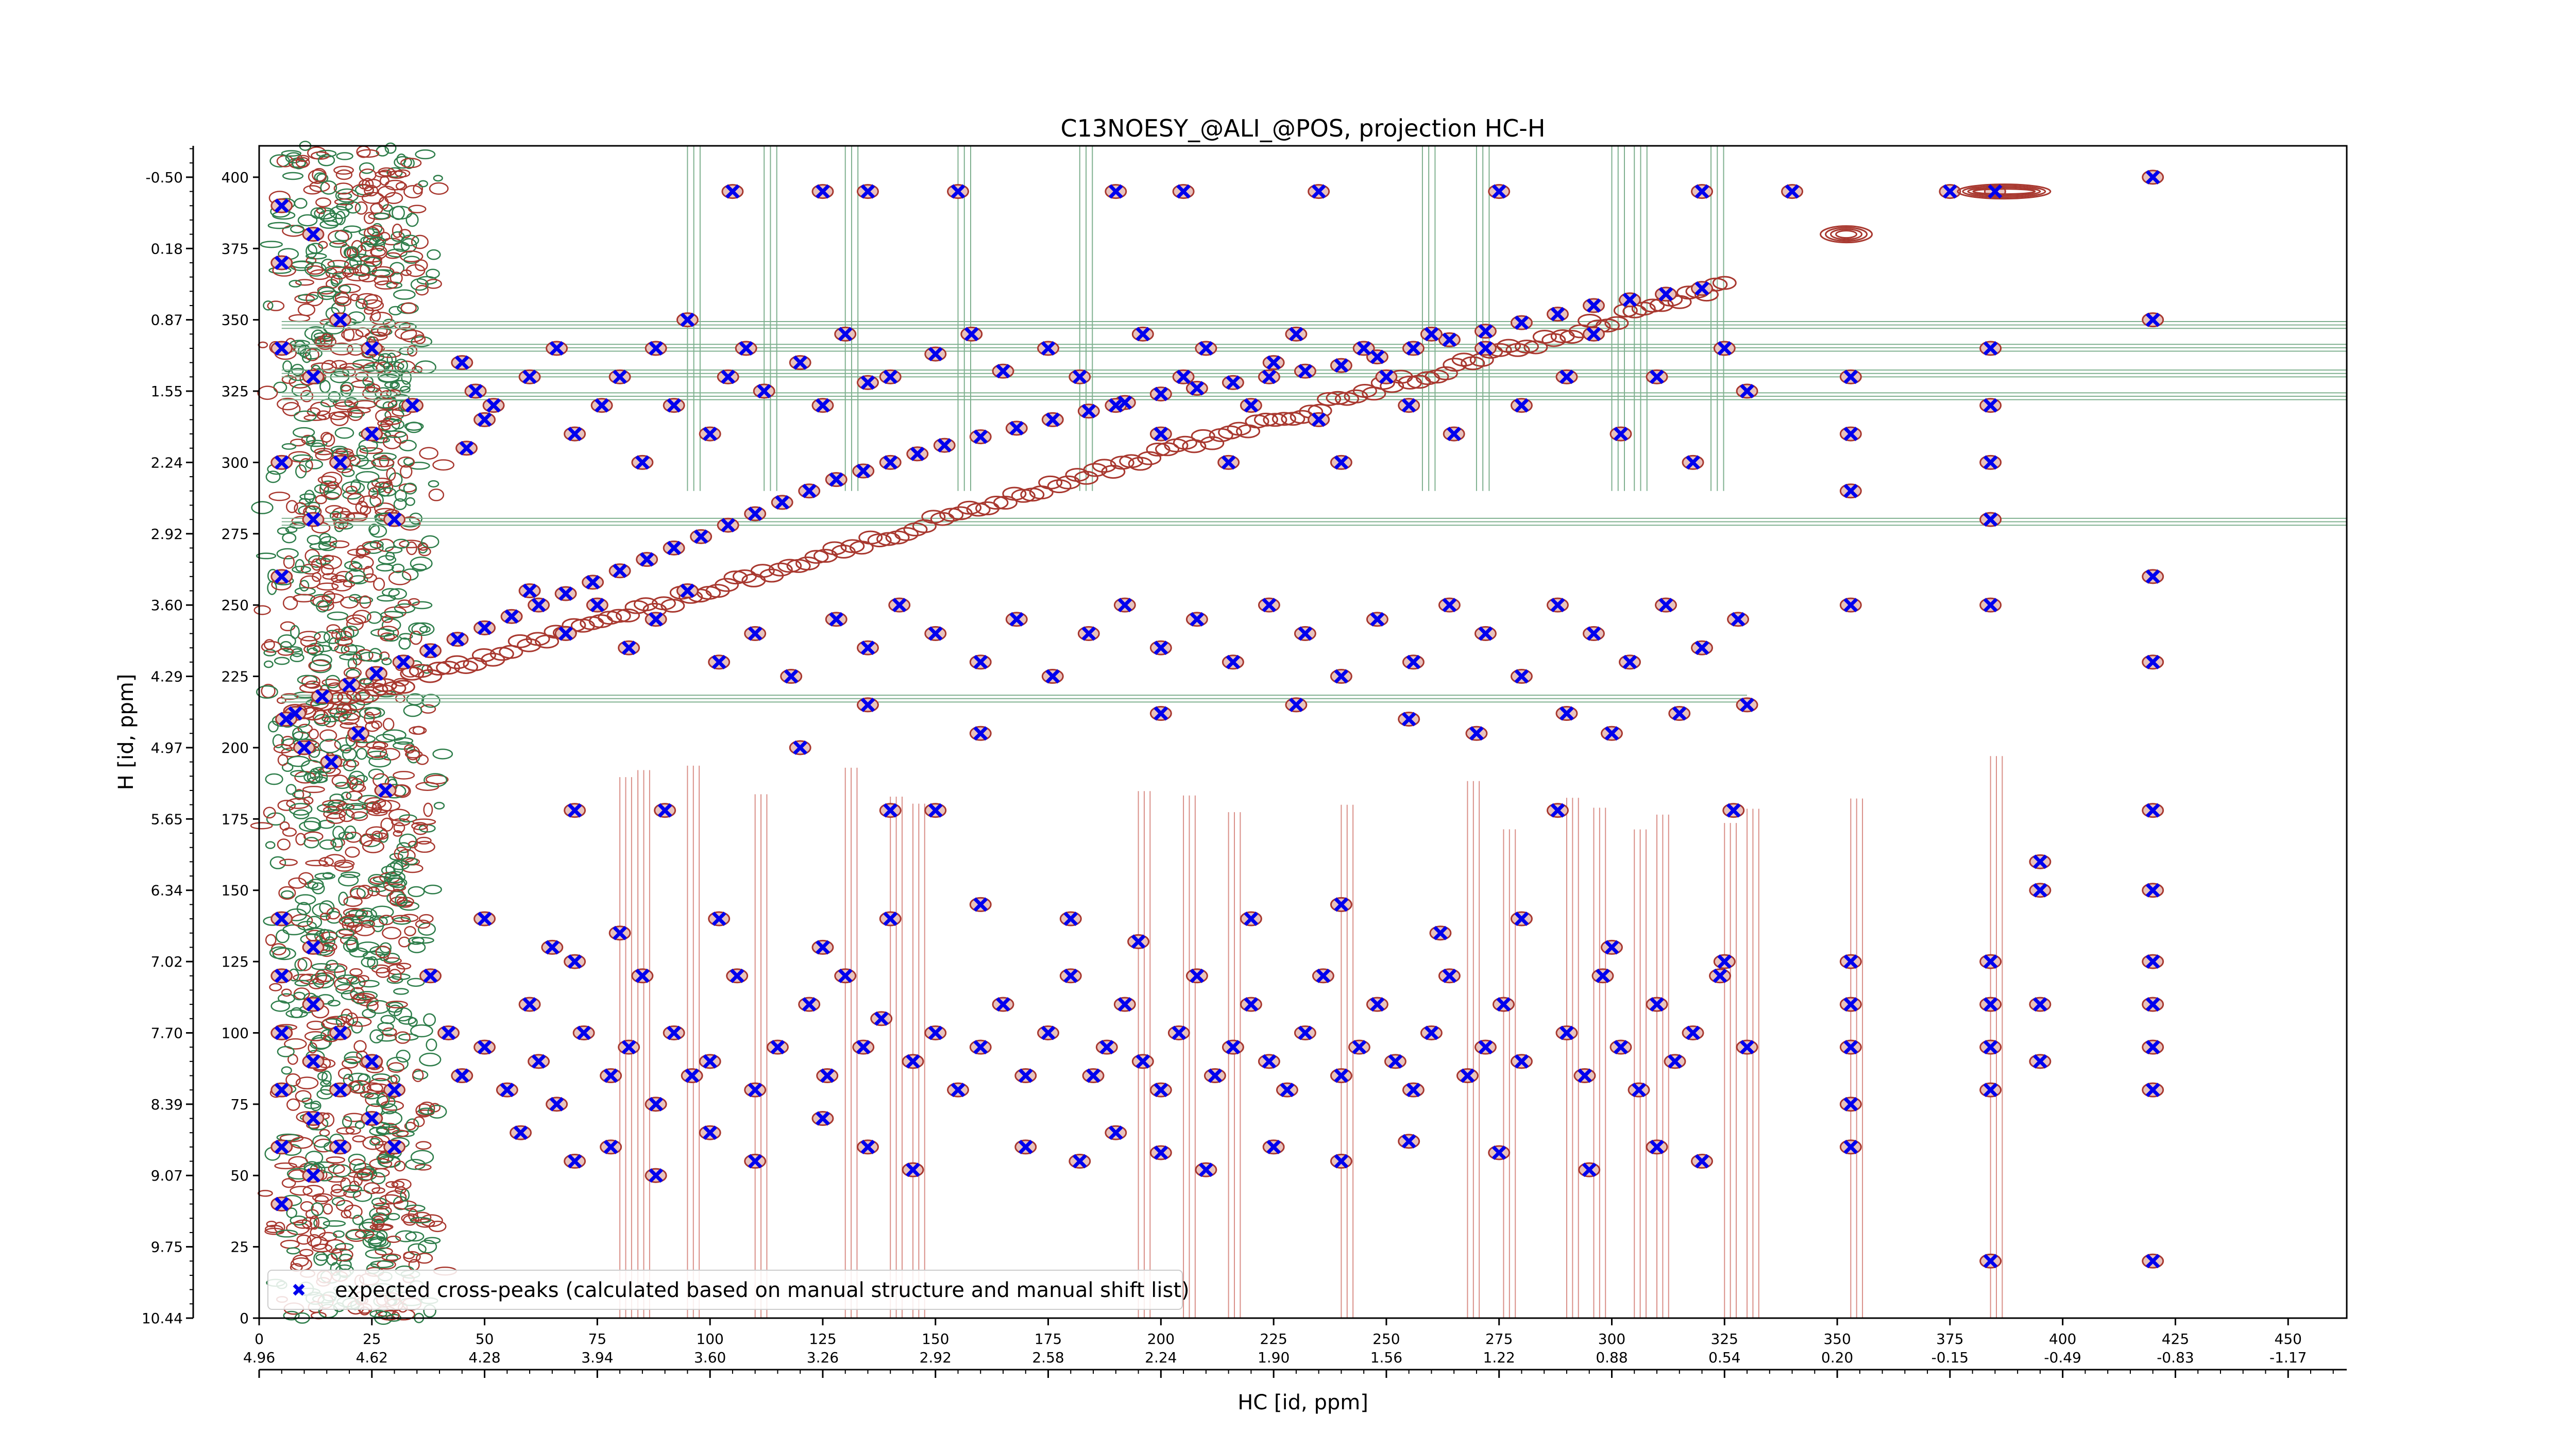 Image resolution: width=2576 pixels, height=1449 pixels. I want to click on x-index-tick-label: 275, so click(1499, 1338).